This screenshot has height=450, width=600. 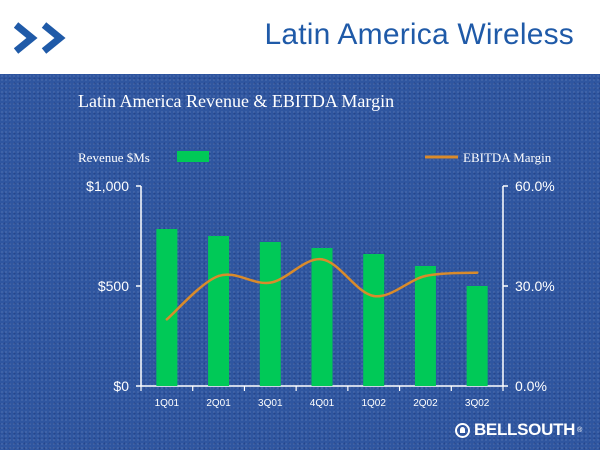 I want to click on chart-title: Latin America Revenue & EBITDA Margin, so click(x=236, y=101).